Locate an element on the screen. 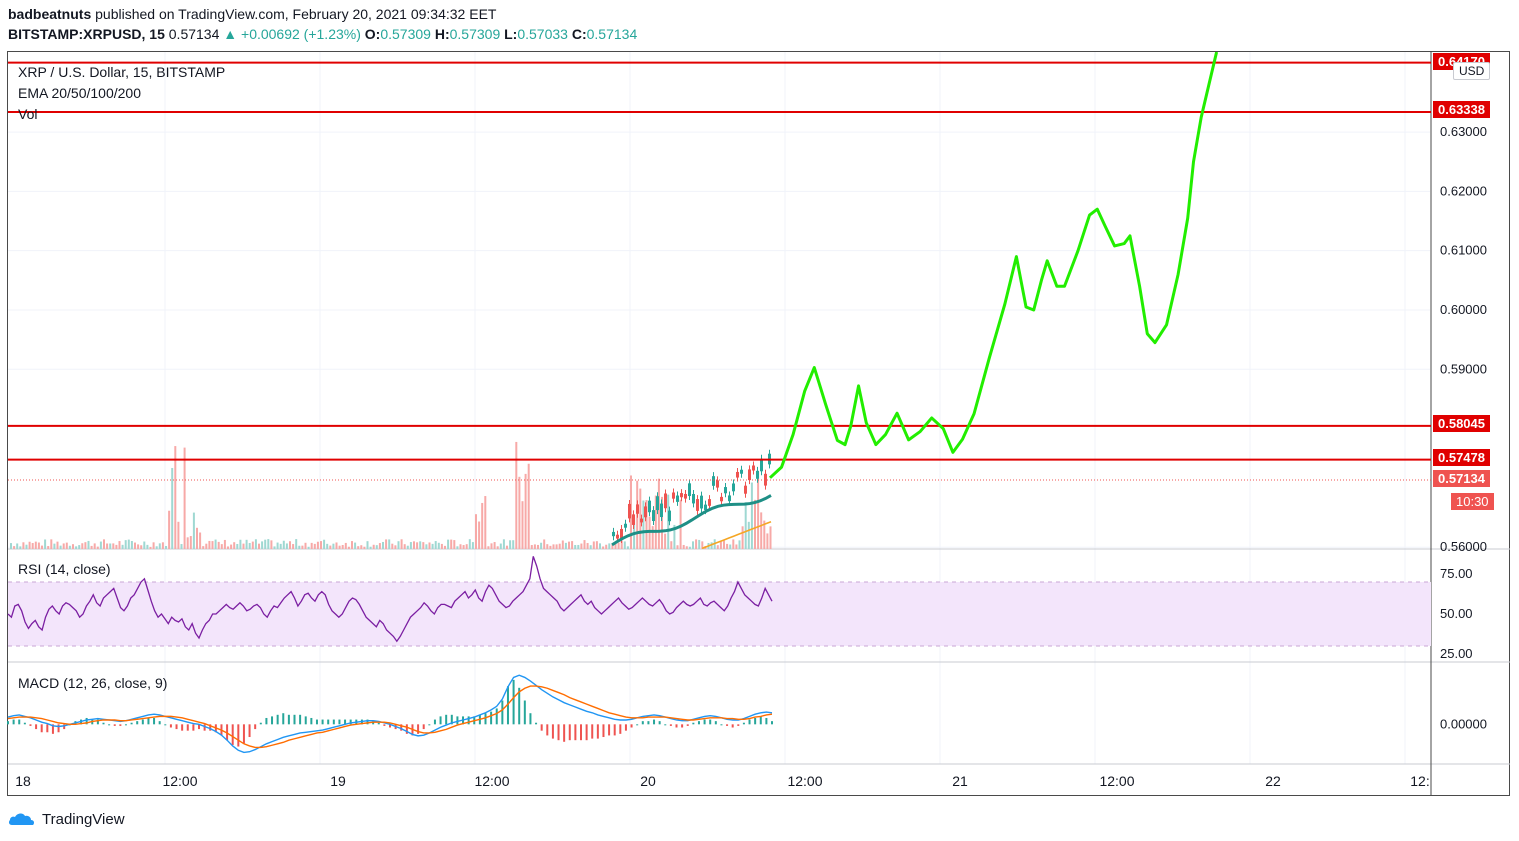  open-label: O: is located at coordinates (372, 34).